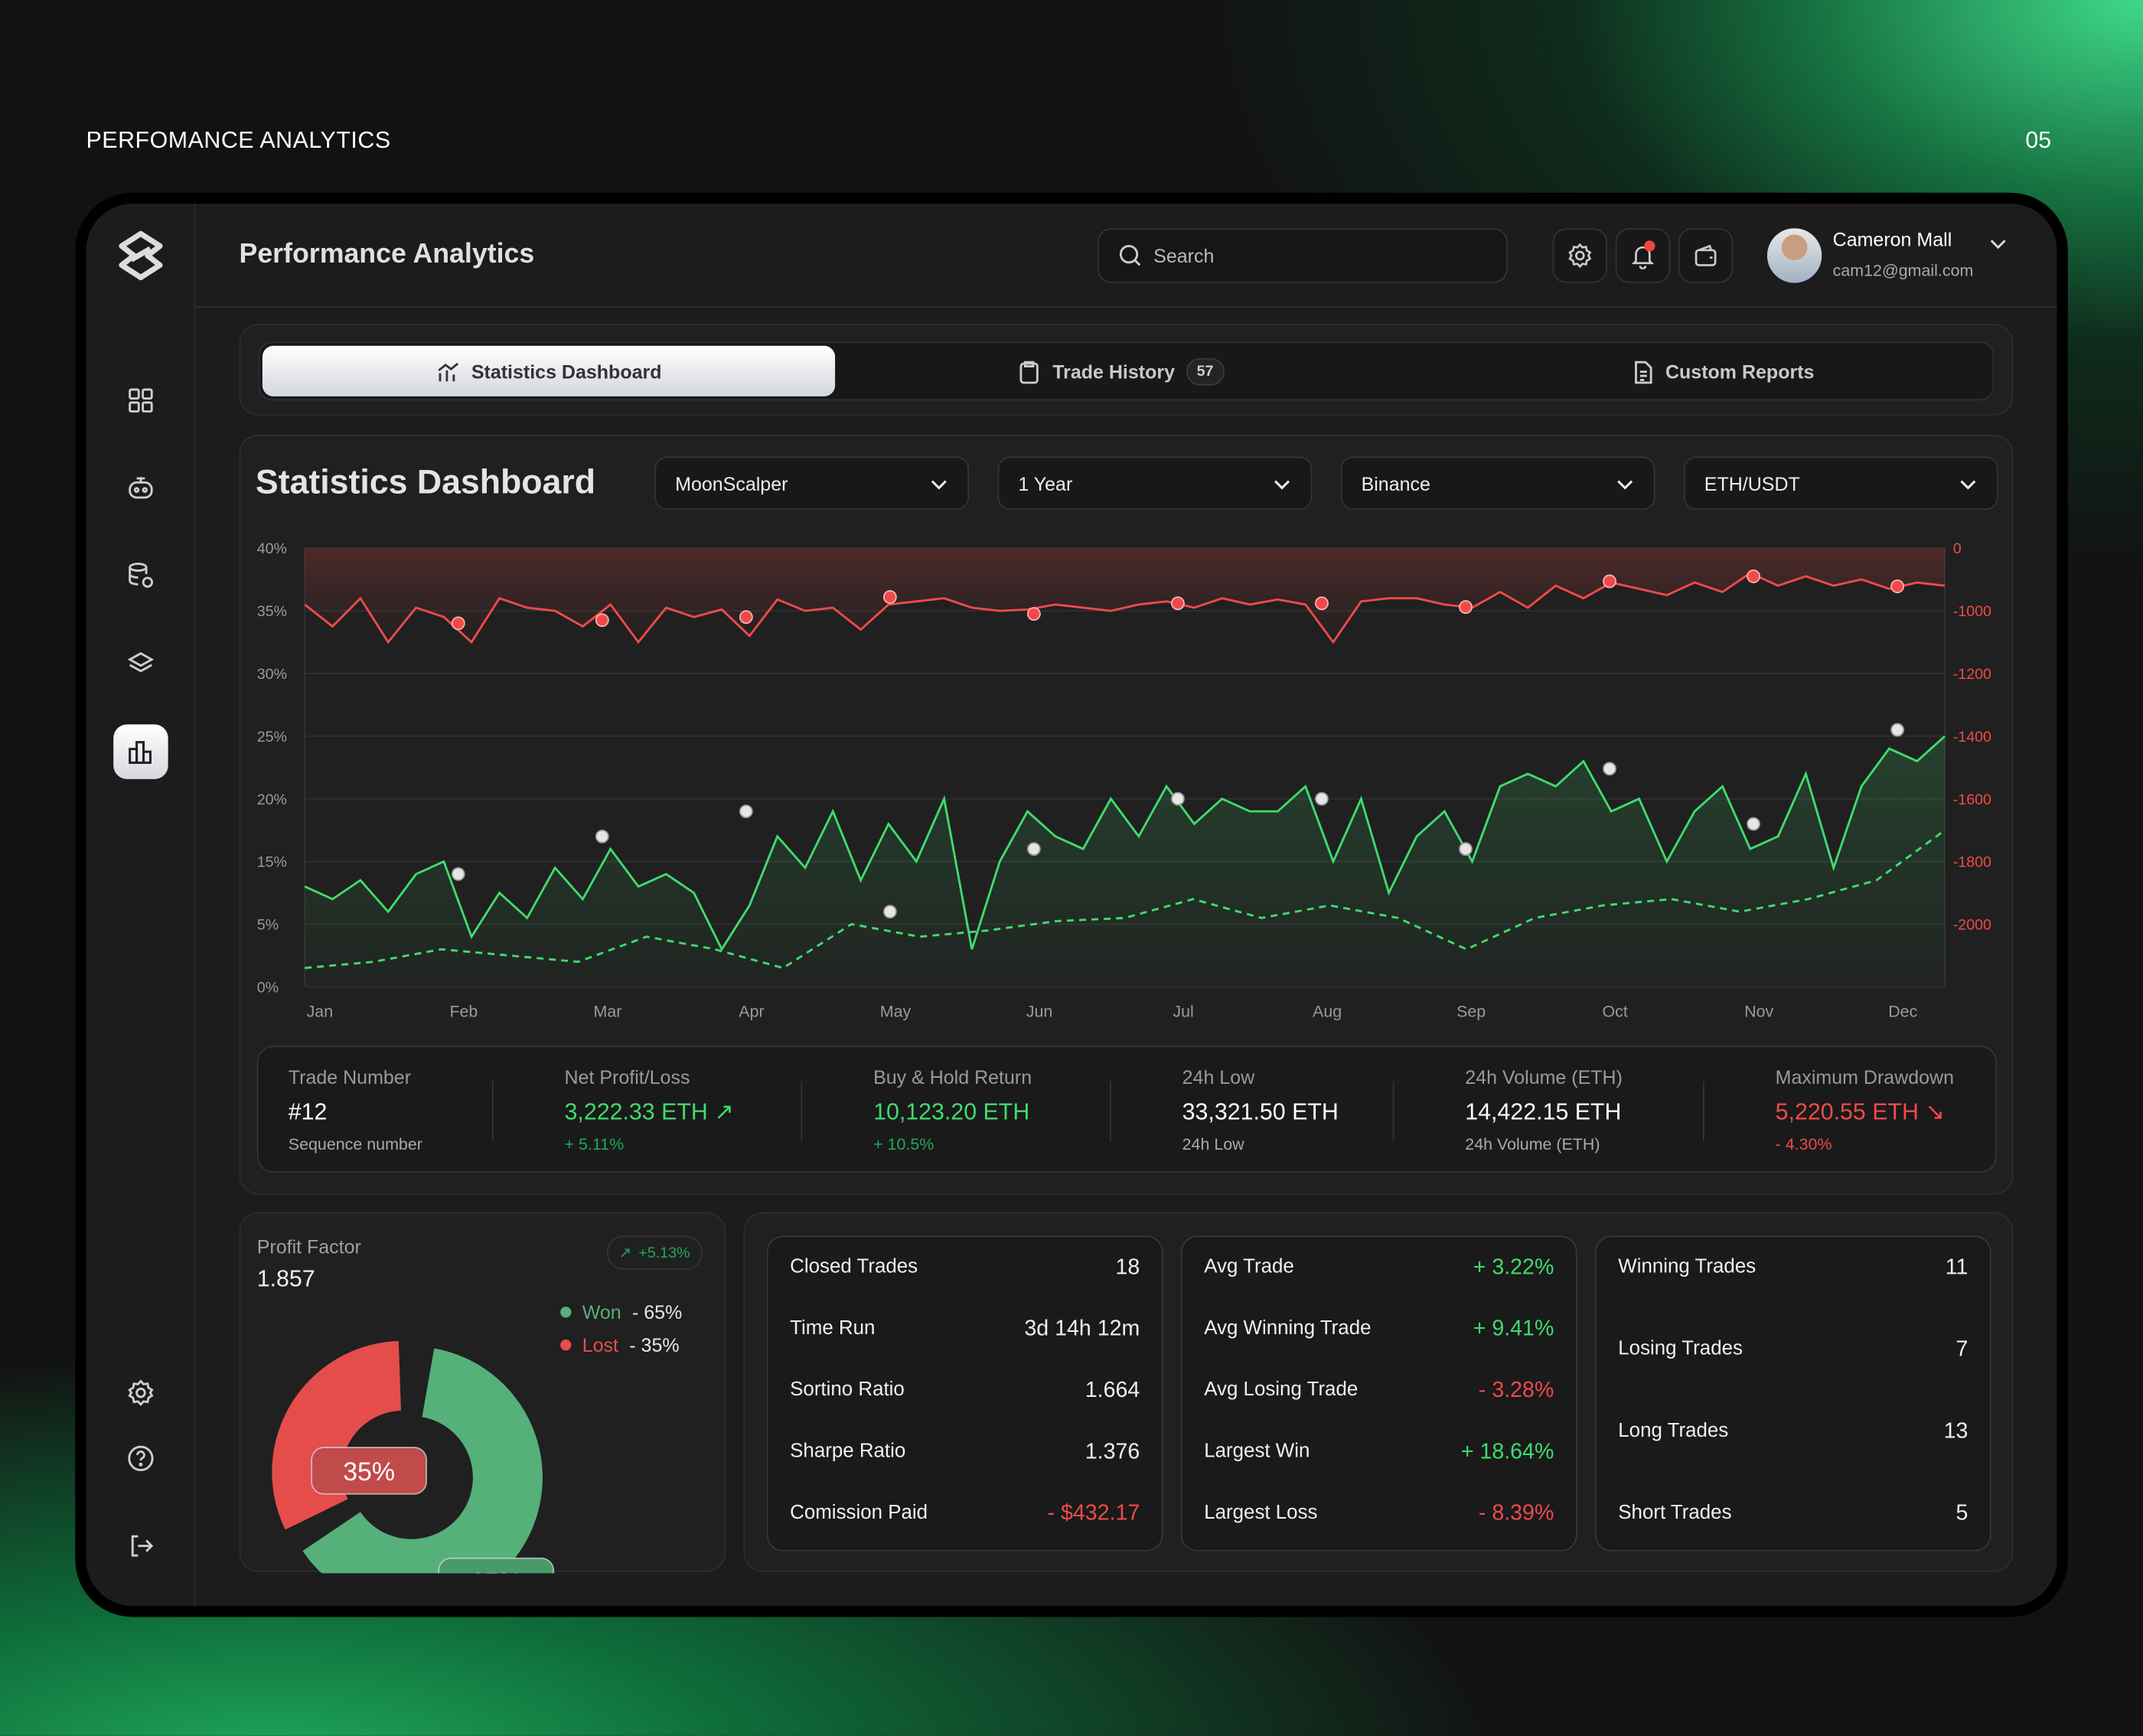 The width and height of the screenshot is (2143, 1736). Describe the element at coordinates (1794, 255) in the screenshot. I see `avatar` at that location.